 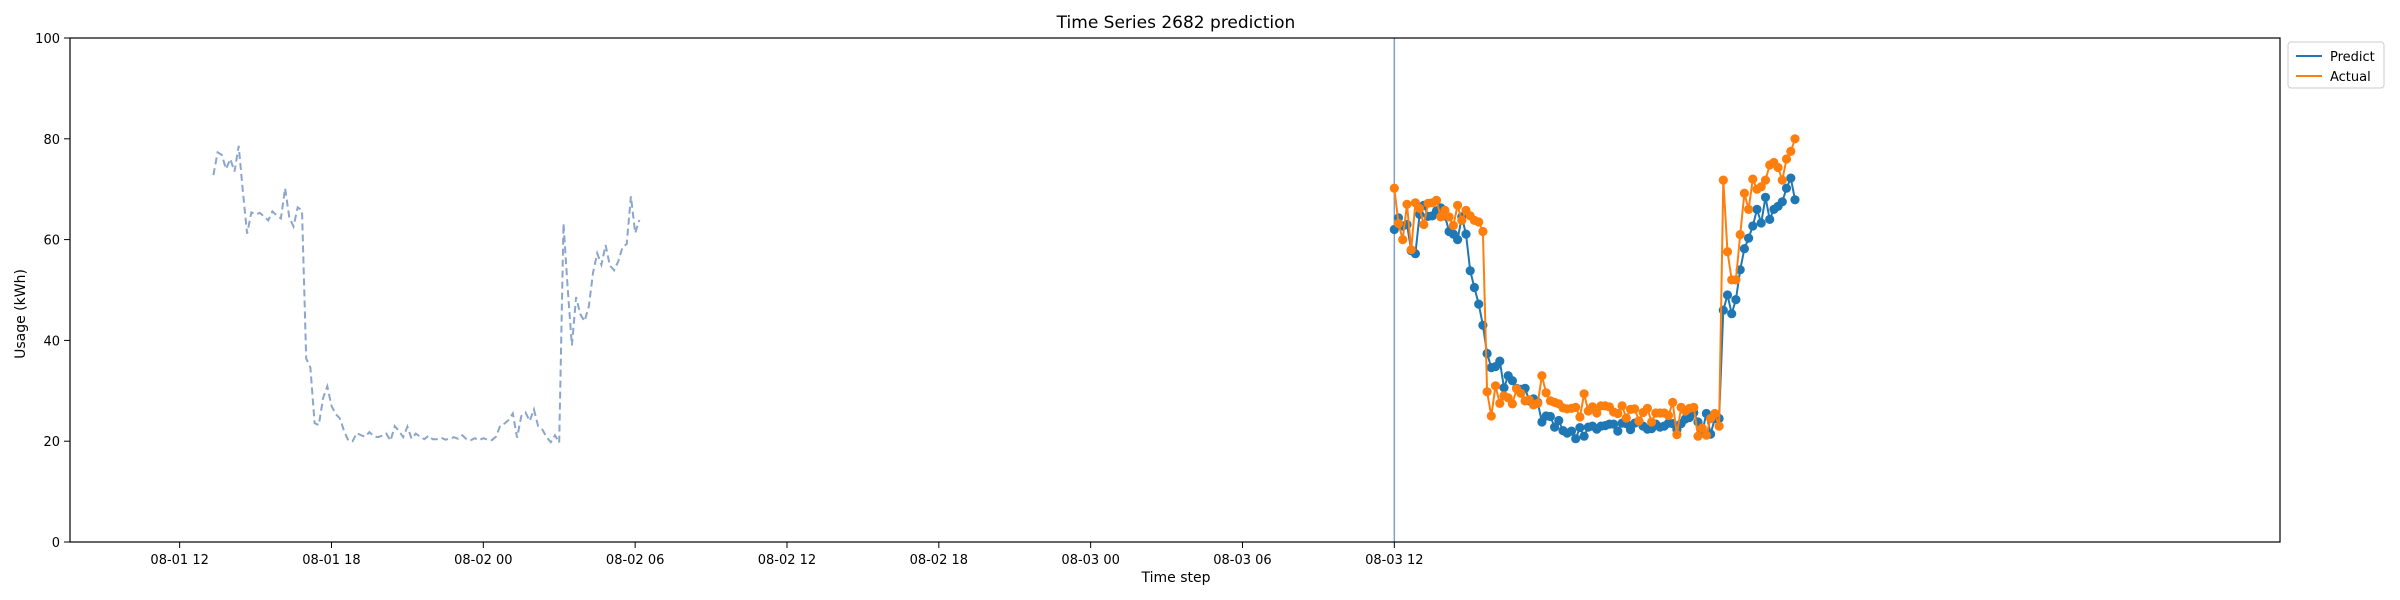 What do you see at coordinates (2352, 57) in the screenshot?
I see `legend-label-predict: Predict` at bounding box center [2352, 57].